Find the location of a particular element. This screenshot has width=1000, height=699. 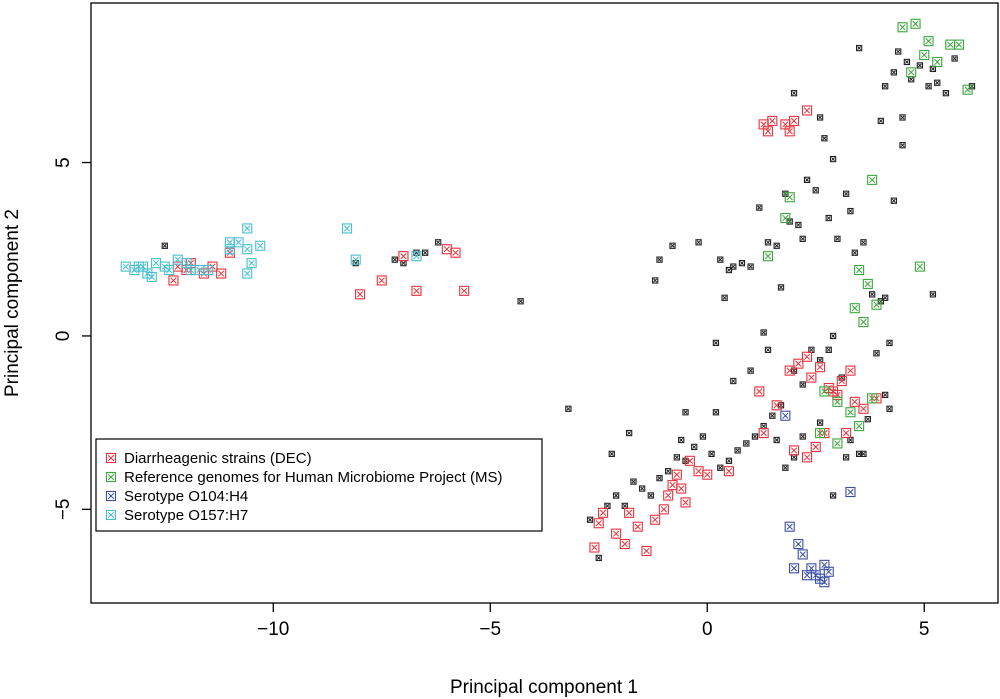

legend-label-3: Serotype O157:H7 is located at coordinates (186, 515).